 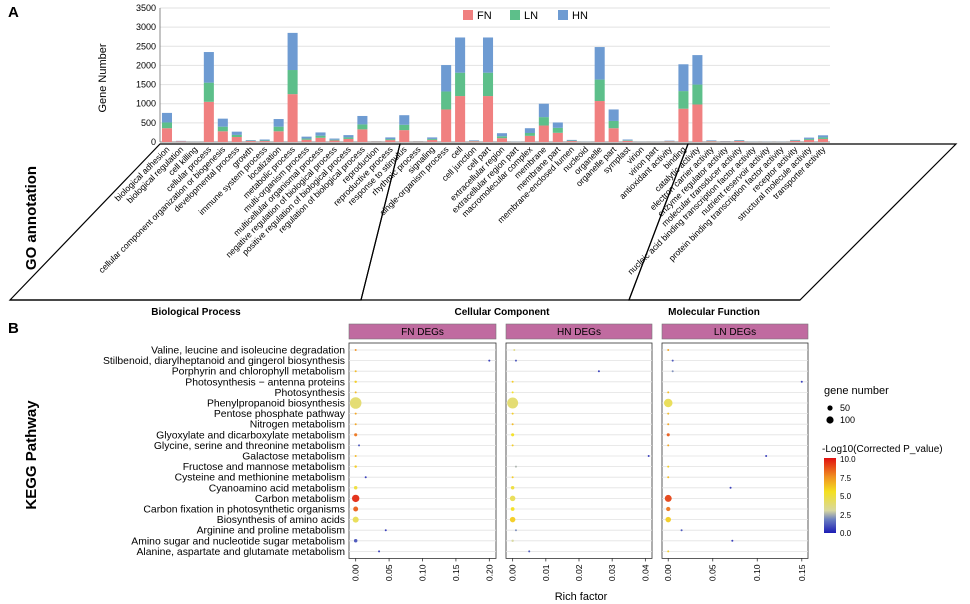 I want to click on go-bar-ln-regulation-of-biological-process, so click(x=362, y=127).